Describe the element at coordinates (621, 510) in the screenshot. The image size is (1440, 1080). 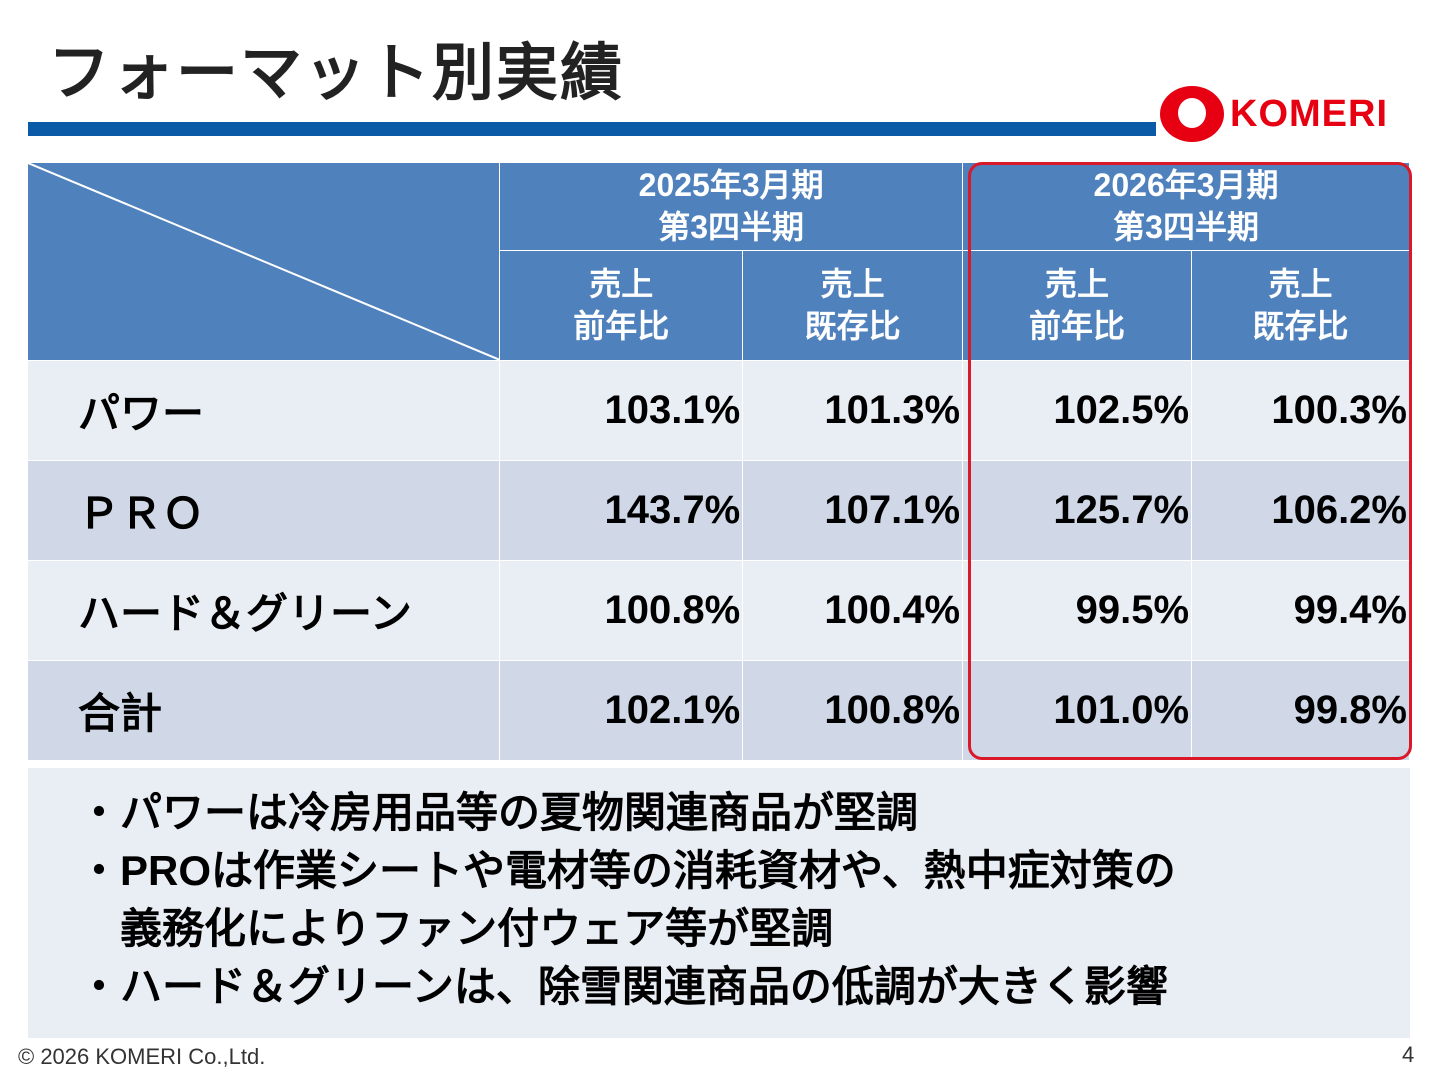
I see `cell: 143.7%` at that location.